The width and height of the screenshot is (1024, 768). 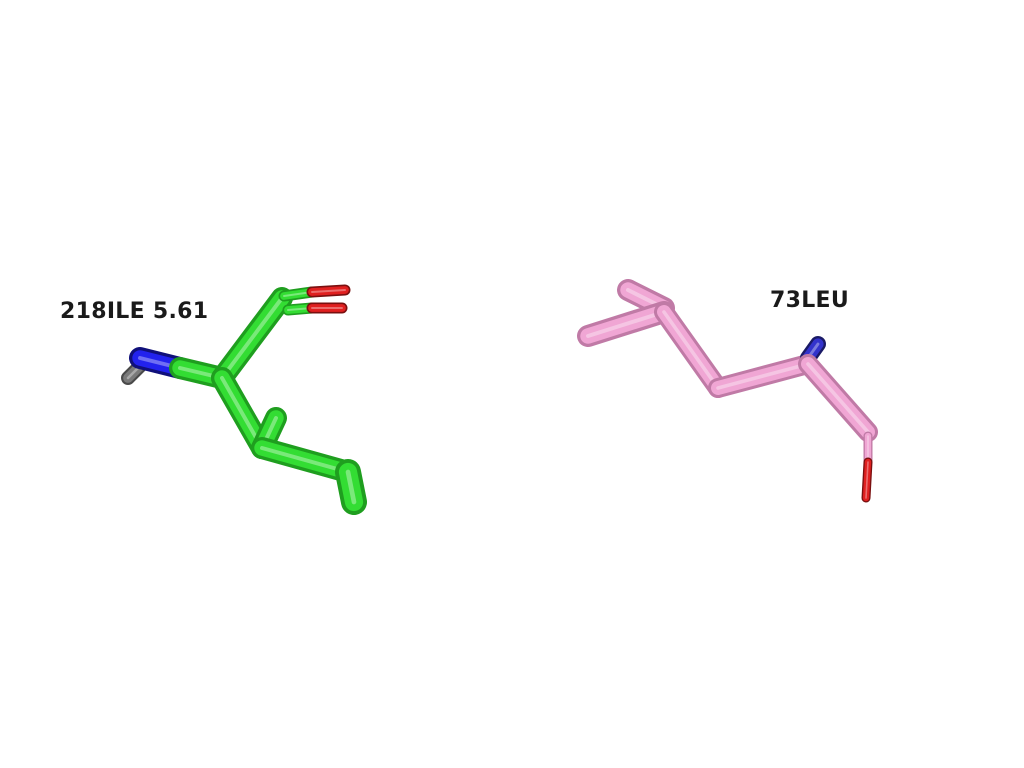 I want to click on bond-cb-ca, so click(x=763, y=376).